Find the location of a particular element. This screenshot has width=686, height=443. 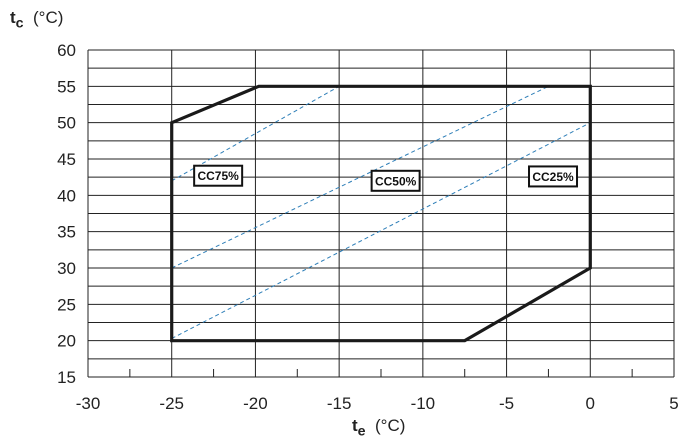

y-tick-label: 60 is located at coordinates (66, 50).